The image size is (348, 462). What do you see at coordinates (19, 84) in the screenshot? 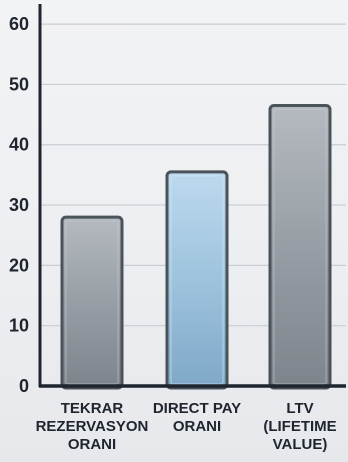
I see `y-tick-label: 50` at bounding box center [19, 84].